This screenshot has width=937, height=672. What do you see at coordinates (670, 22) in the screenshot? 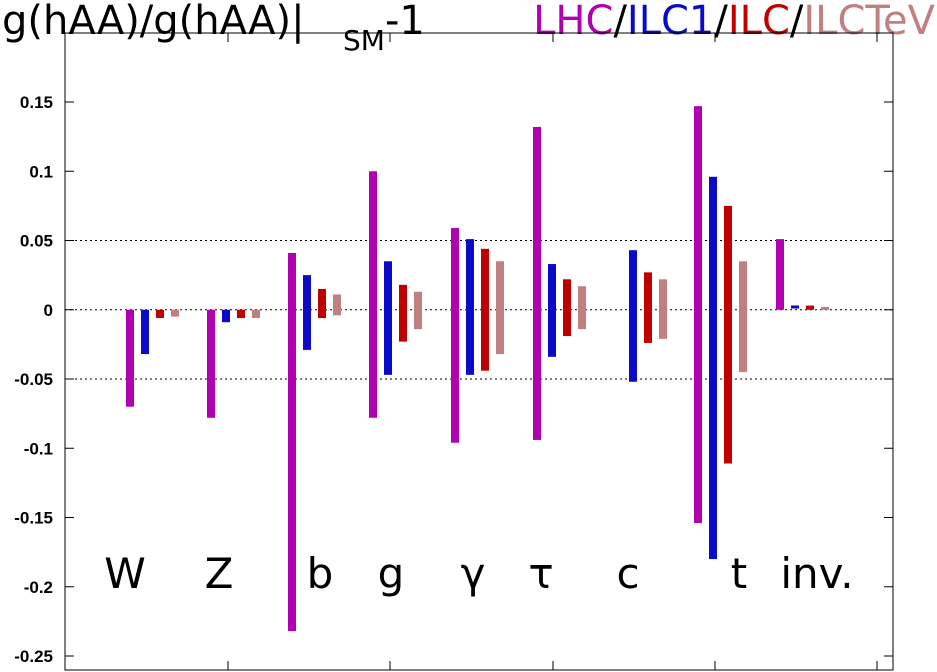
I see `legend-entry-ilc1: ILC1` at bounding box center [670, 22].